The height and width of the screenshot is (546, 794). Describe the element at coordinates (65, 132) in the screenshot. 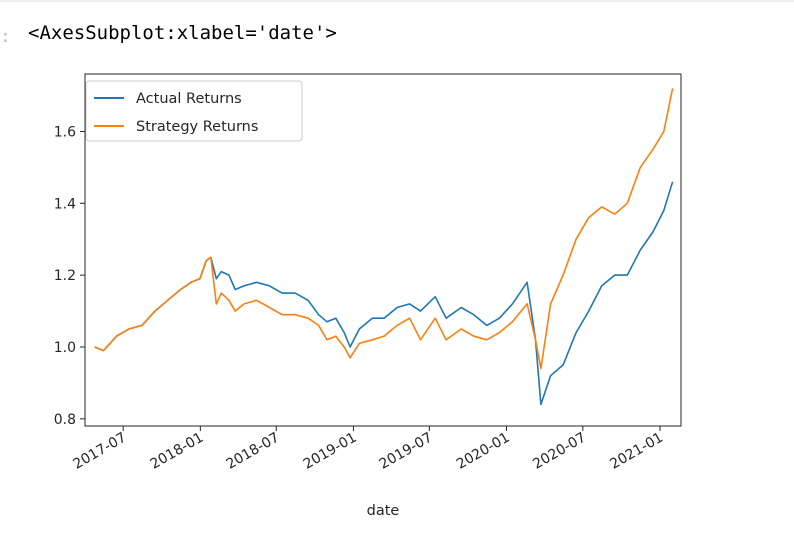

I see `y-tick-label: 1.6` at that location.